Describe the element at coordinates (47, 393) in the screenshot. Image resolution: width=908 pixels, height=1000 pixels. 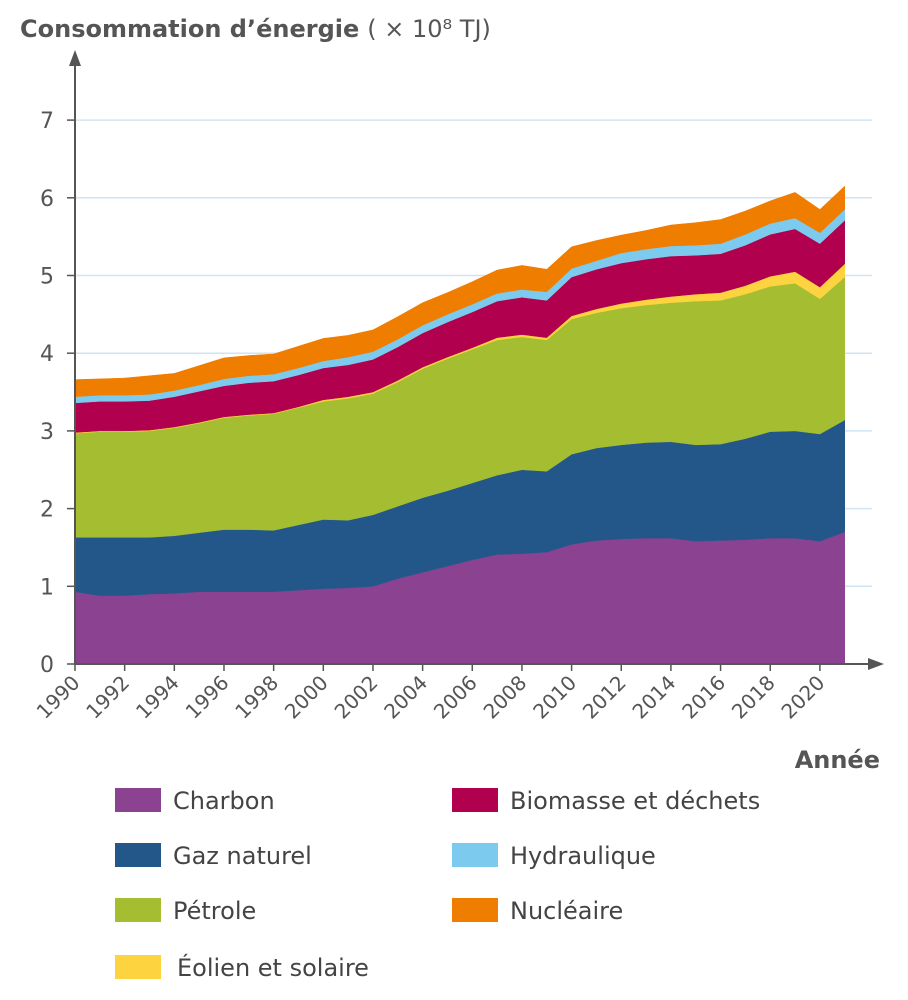
I see `y-tick-labels: 0 1 2 3 4 5 6 7` at that location.